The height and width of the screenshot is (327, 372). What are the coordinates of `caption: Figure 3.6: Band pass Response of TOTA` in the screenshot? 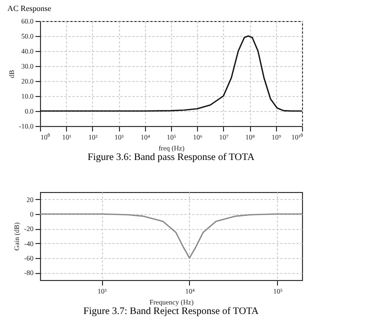 It's located at (172, 157).